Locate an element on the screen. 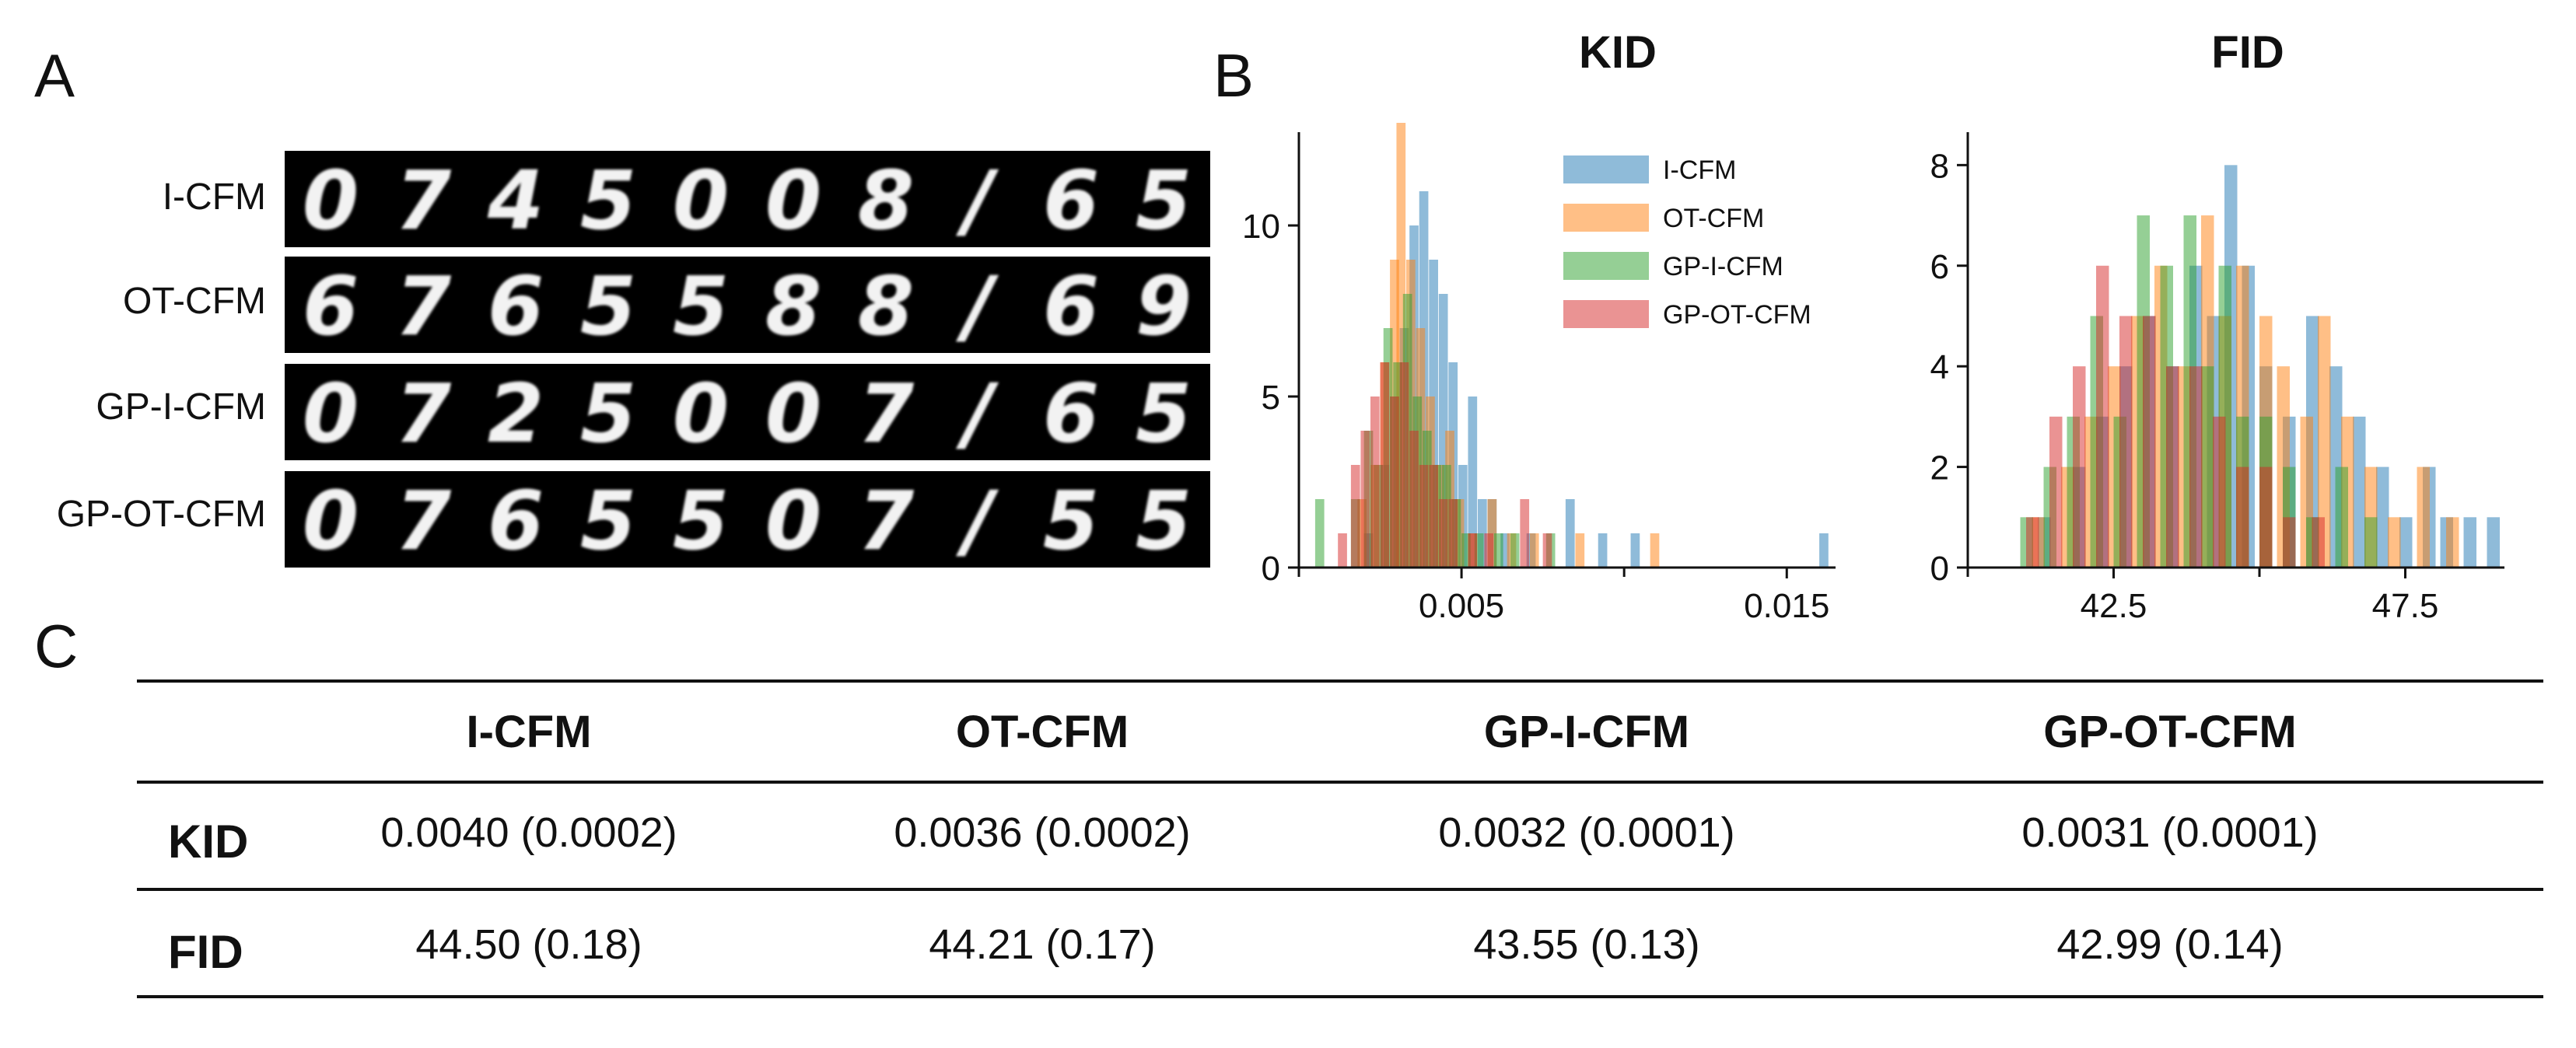 This screenshot has width=2576, height=1048. sample-row-label: OT-CFM is located at coordinates (194, 301).